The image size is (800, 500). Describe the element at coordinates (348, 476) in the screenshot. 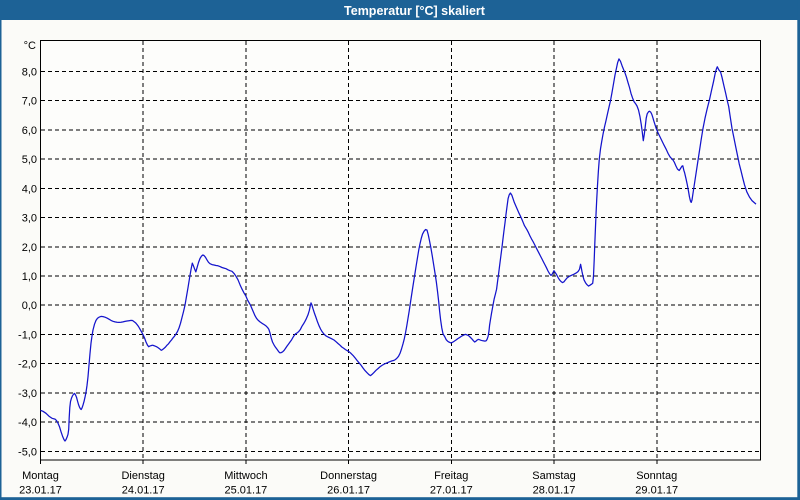

I see `svg-text: Donnerstag` at that location.